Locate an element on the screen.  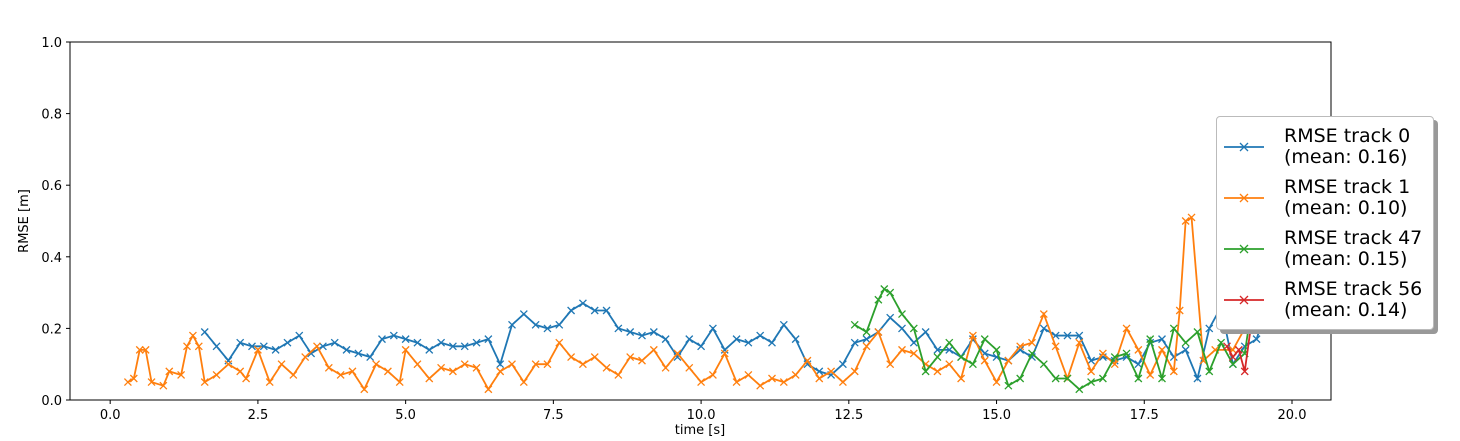
legend-label: RMSE track 56 (mean: 0.14) is located at coordinates (1353, 299).